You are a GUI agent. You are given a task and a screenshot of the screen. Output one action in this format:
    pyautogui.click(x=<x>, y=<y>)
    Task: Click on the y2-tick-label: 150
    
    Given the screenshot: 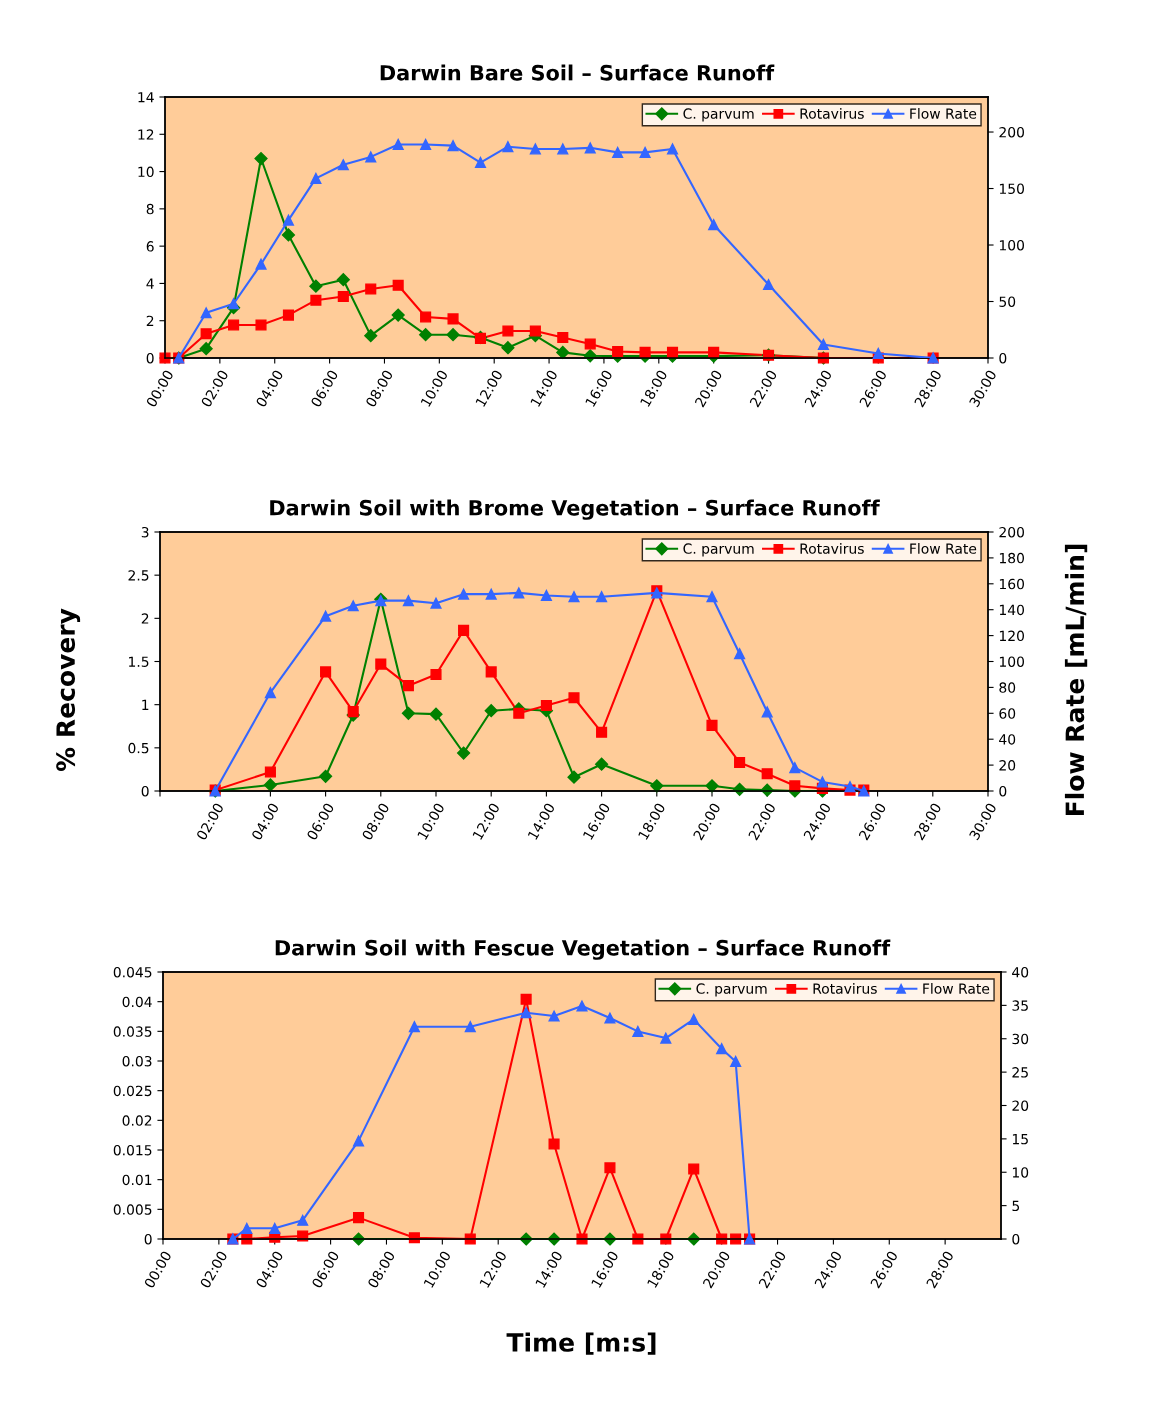 What is the action you would take?
    pyautogui.click(x=1011, y=188)
    